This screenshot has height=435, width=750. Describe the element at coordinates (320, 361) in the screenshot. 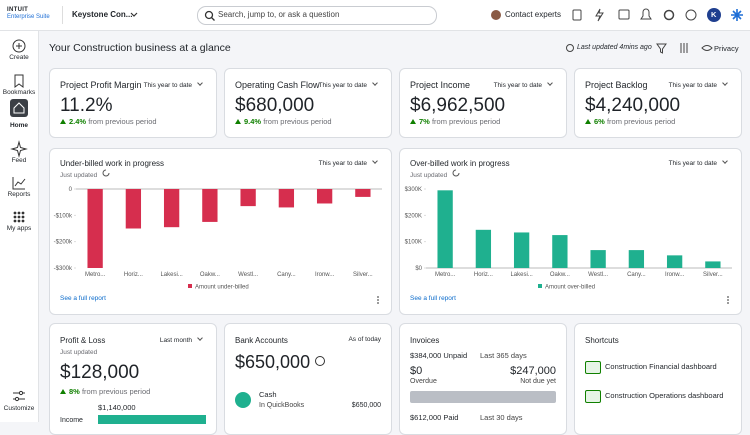

I see `info-icon` at that location.